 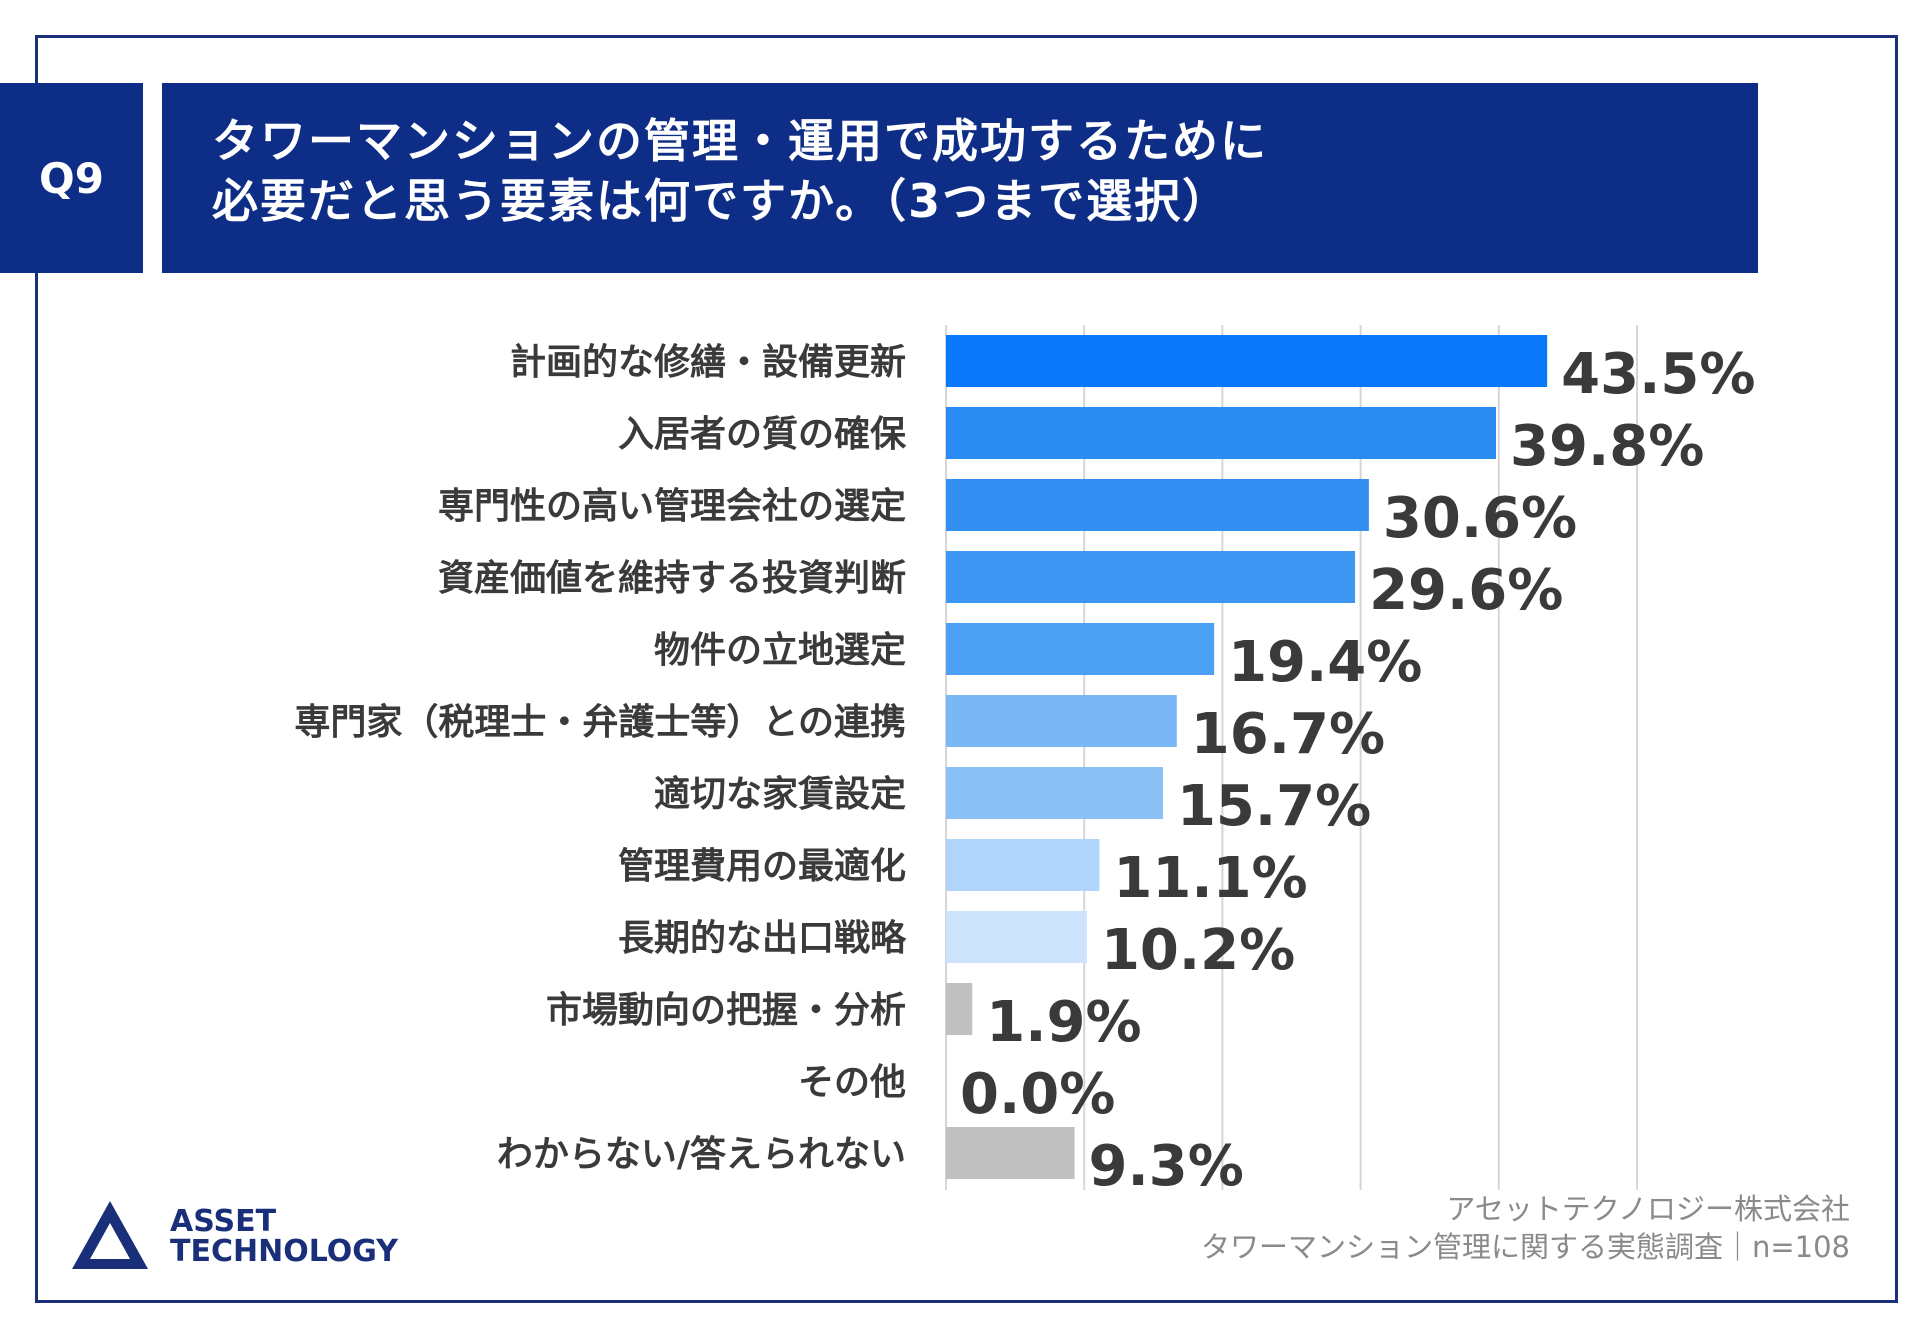 I want to click on value-label: 10.2%, so click(x=1198, y=950).